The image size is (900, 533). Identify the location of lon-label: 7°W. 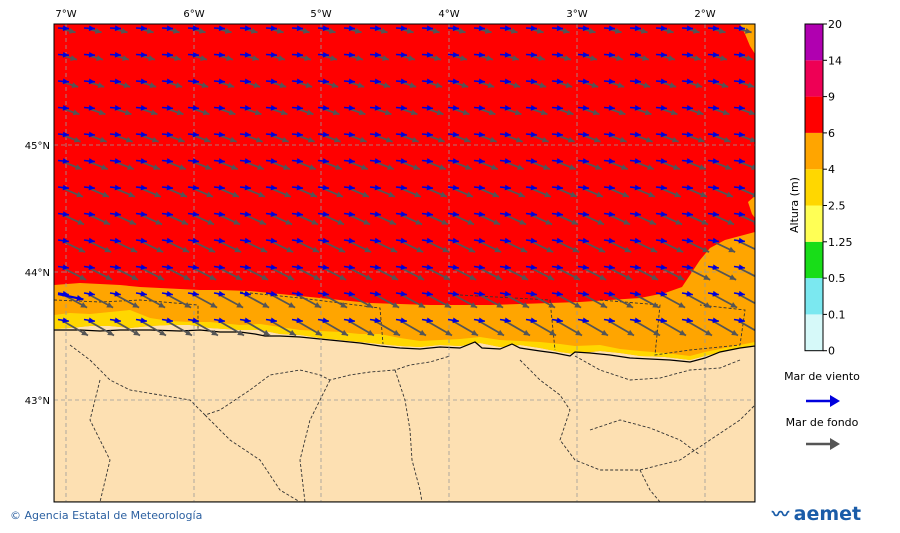
(65, 14).